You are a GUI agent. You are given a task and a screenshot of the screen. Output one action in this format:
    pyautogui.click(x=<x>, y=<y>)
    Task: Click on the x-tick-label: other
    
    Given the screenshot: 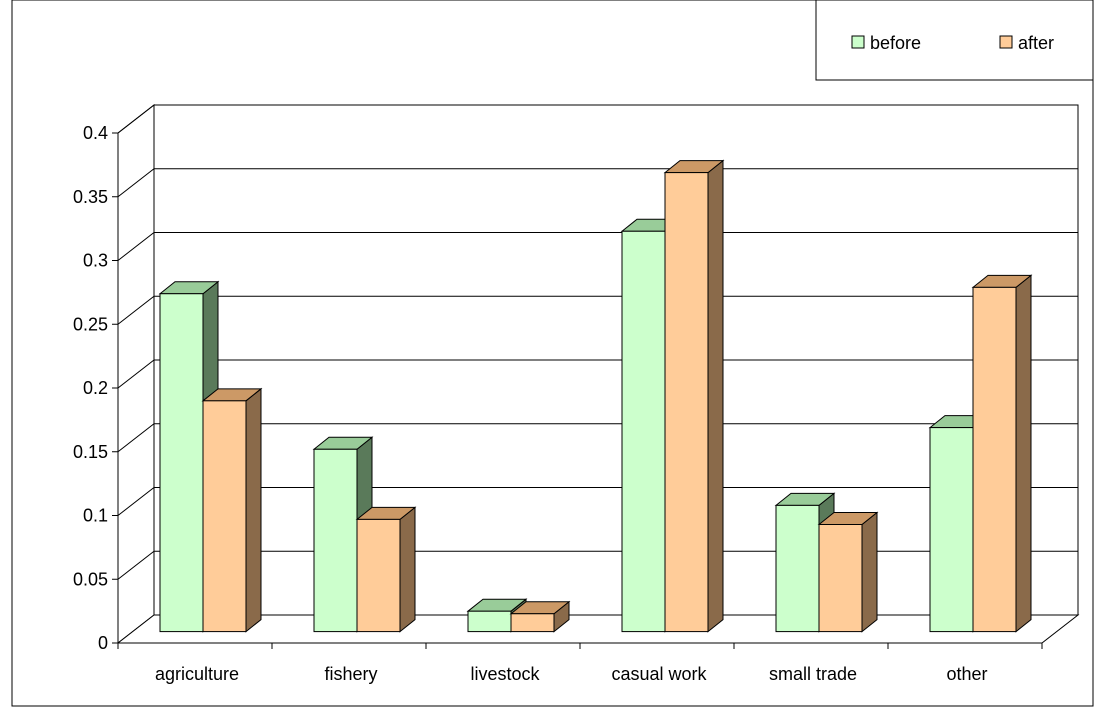 What is the action you would take?
    pyautogui.click(x=966, y=674)
    